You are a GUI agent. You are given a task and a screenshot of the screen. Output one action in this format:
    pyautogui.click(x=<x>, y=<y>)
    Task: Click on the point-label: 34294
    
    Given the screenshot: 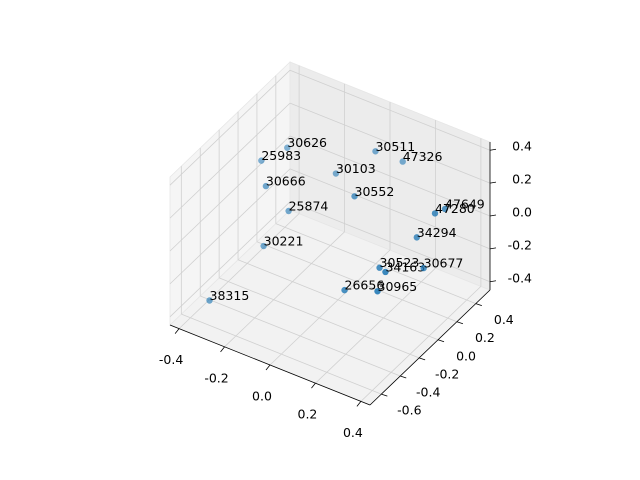 What is the action you would take?
    pyautogui.click(x=437, y=232)
    